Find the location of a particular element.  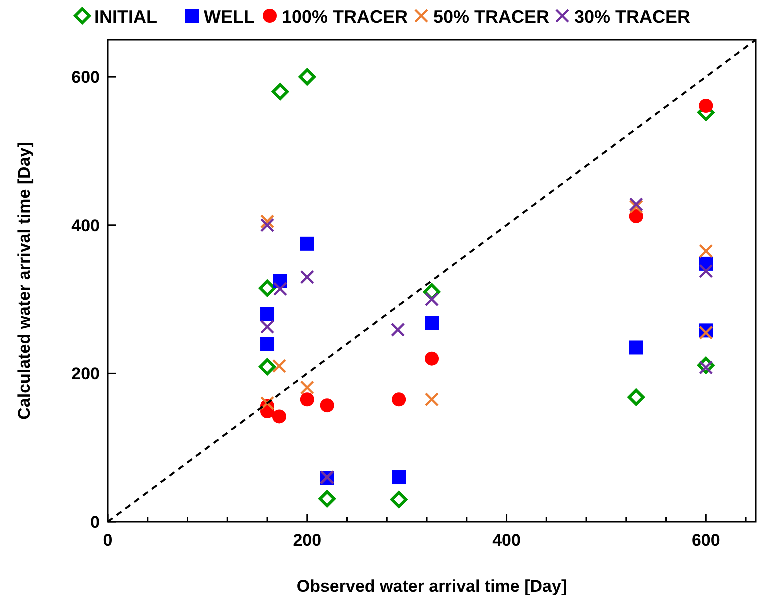

y-axis-title: Calculated water arrival time [Day] is located at coordinates (24, 281).